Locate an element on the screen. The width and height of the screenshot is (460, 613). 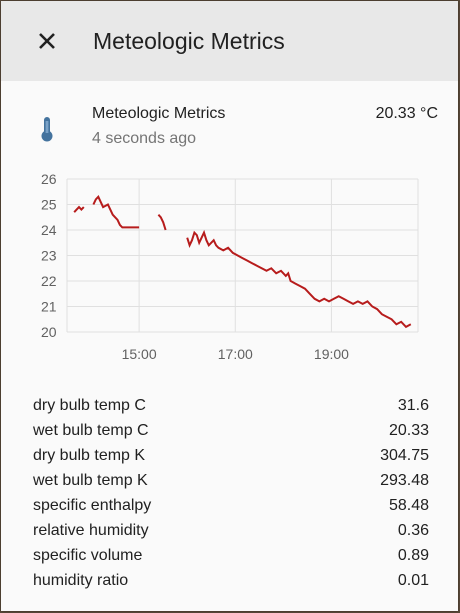
attribute-row: wet bulb temp K 293.48 is located at coordinates (231, 480).